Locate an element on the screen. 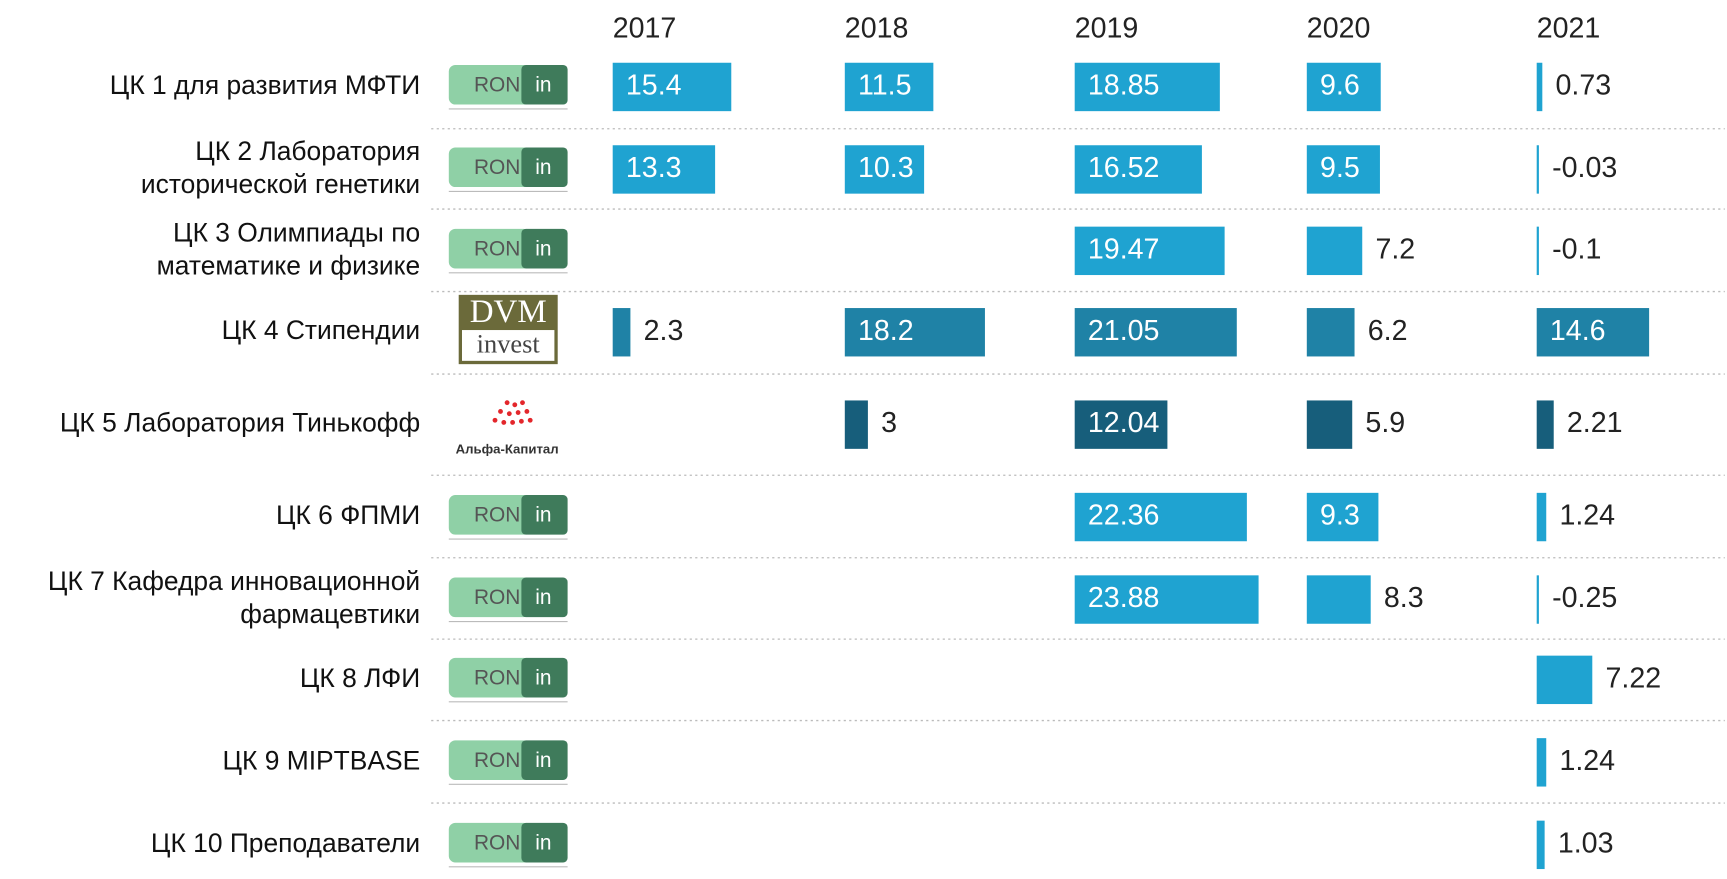  value-label: 10.3 is located at coordinates (886, 168).